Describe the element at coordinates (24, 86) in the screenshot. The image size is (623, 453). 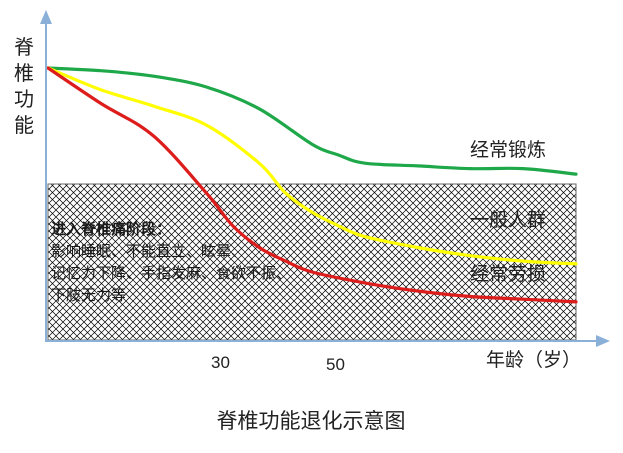
I see `y-axis-label: 脊椎功能` at that location.